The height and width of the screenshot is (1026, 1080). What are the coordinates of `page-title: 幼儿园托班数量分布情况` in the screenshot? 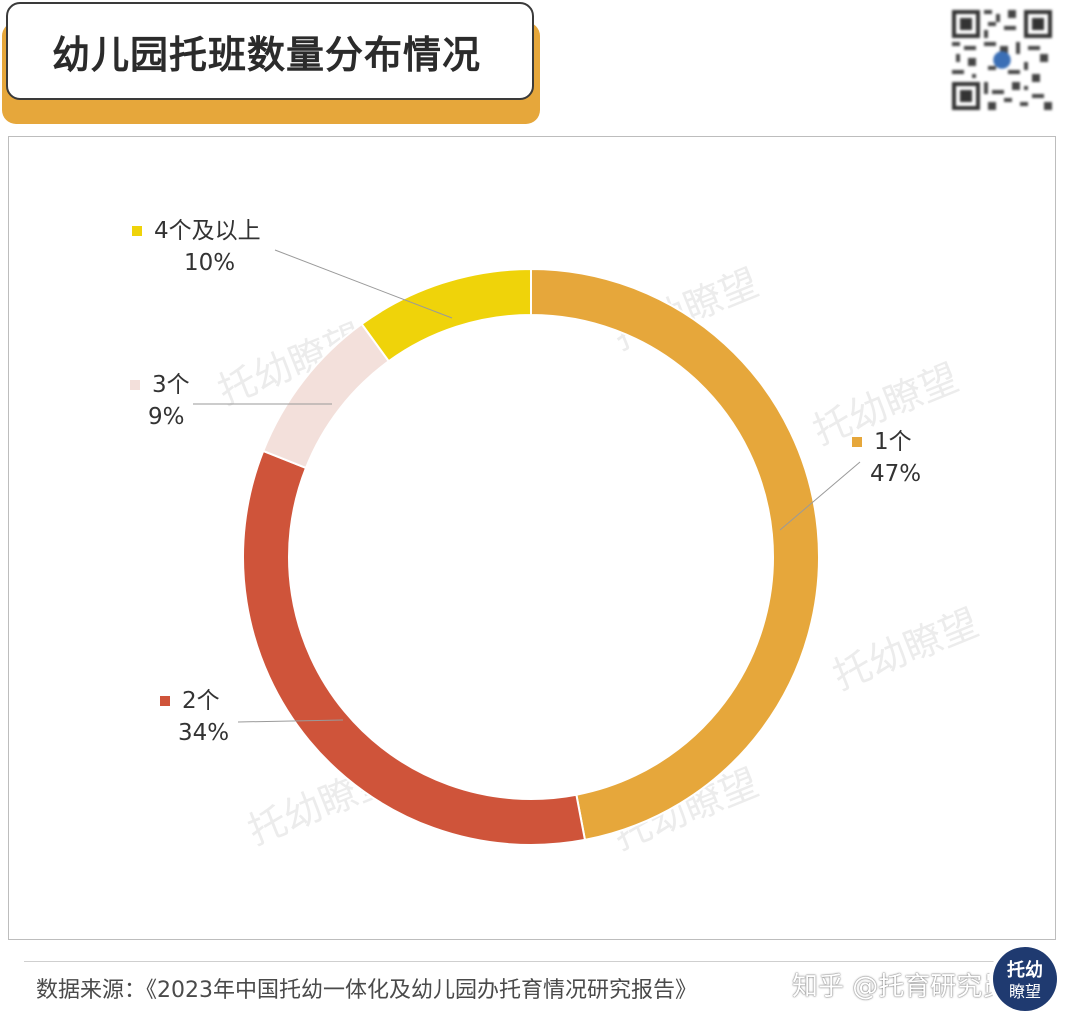 It's located at (267, 54).